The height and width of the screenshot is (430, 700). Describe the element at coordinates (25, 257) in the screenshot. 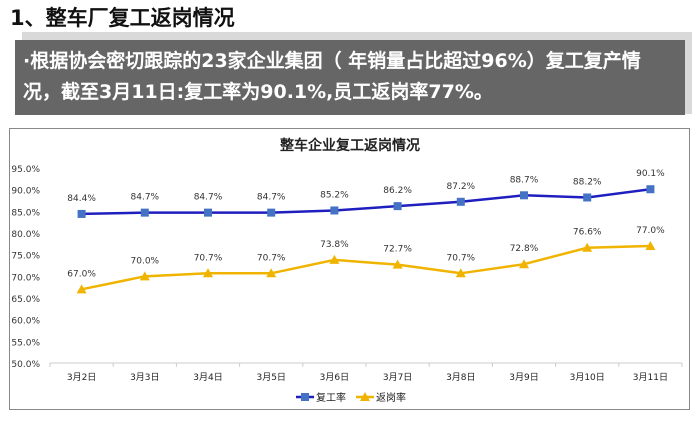

I see `y-tick-label: 75.0%` at that location.